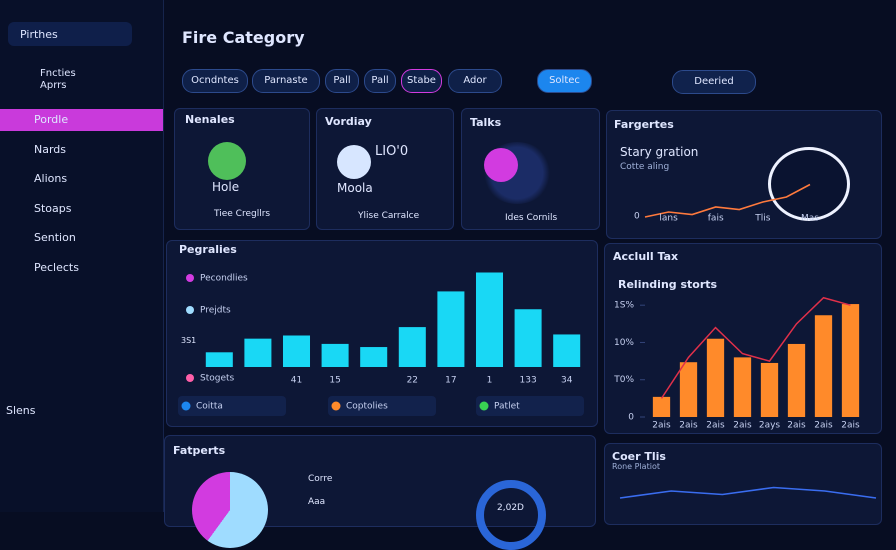 The height and width of the screenshot is (550, 896). What do you see at coordinates (392, 151) in the screenshot?
I see `card-value: LIO'0` at bounding box center [392, 151].